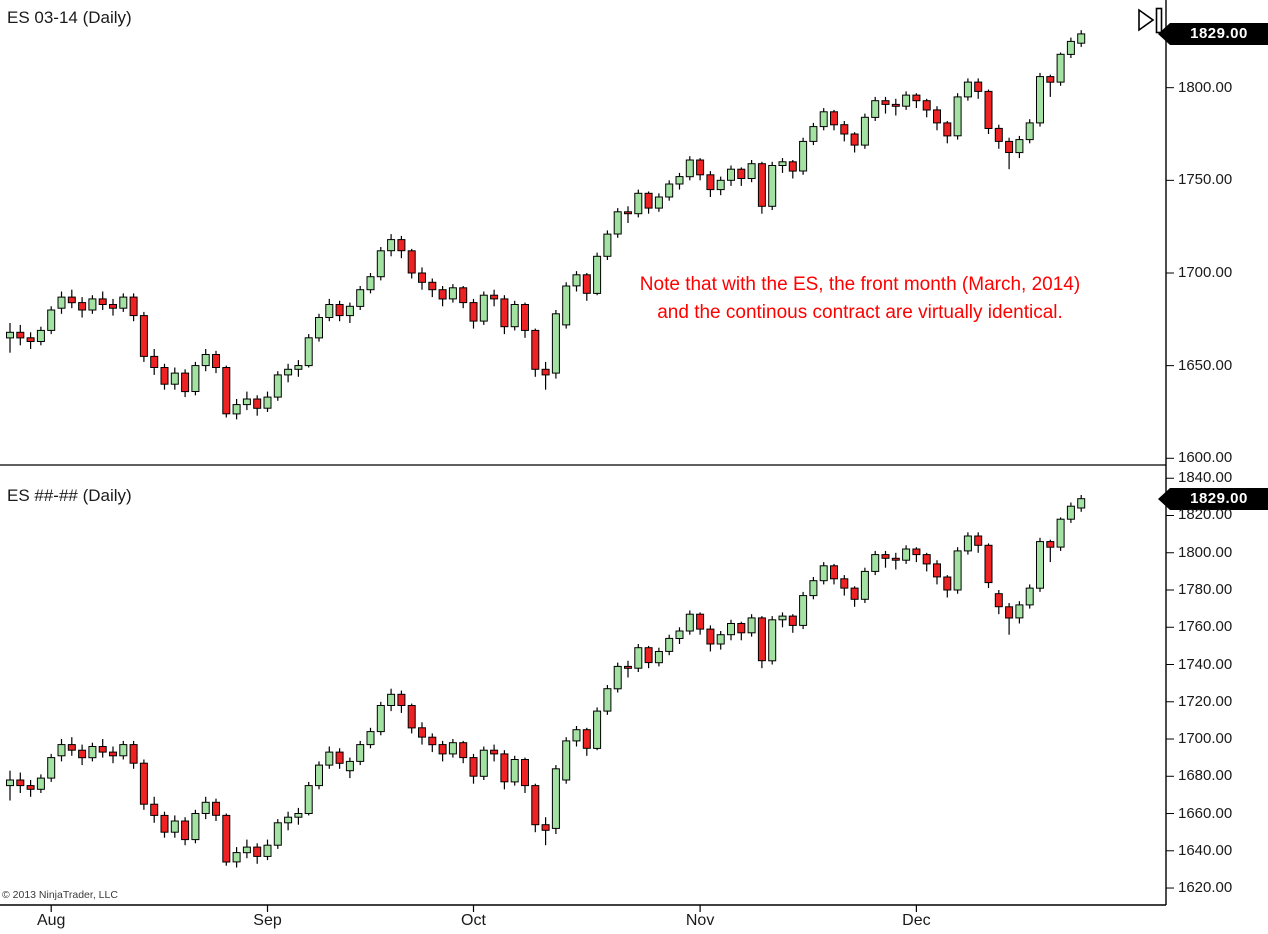 The width and height of the screenshot is (1268, 934). What do you see at coordinates (1205, 458) in the screenshot?
I see `y-axis-label: 1600.00` at bounding box center [1205, 458].